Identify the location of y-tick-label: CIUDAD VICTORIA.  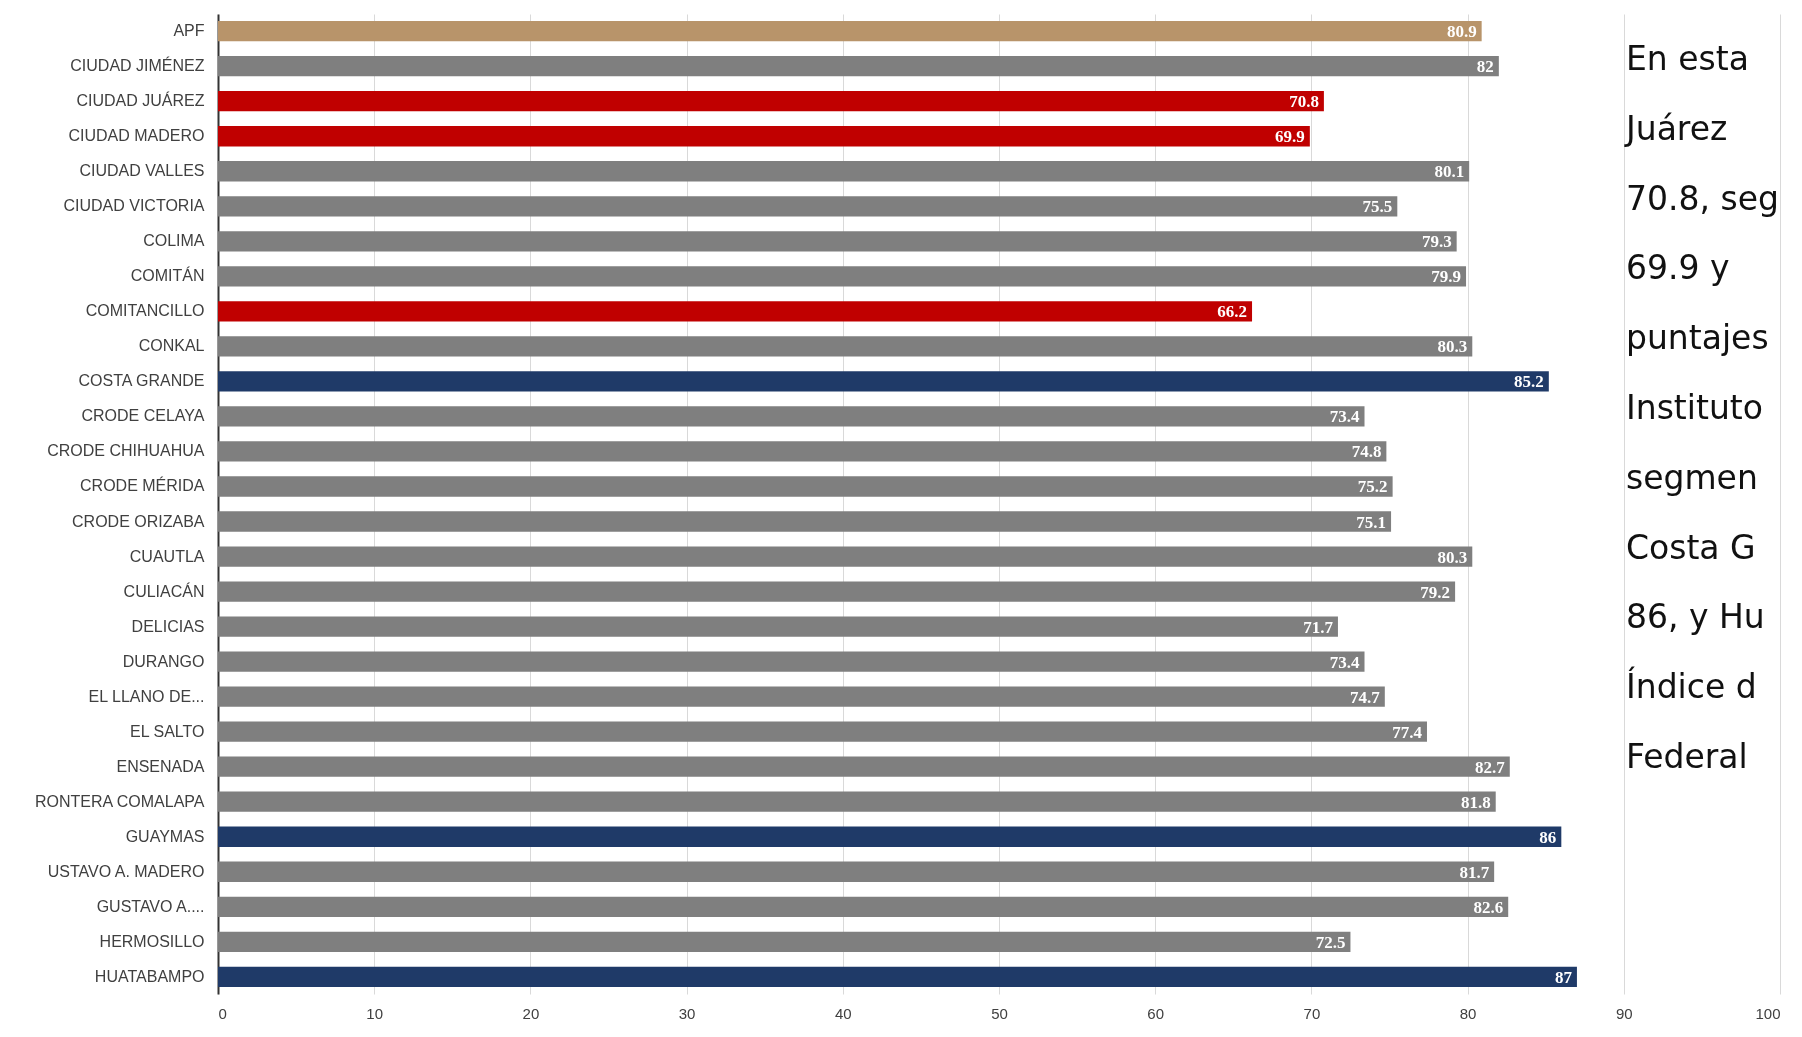
(134, 206).